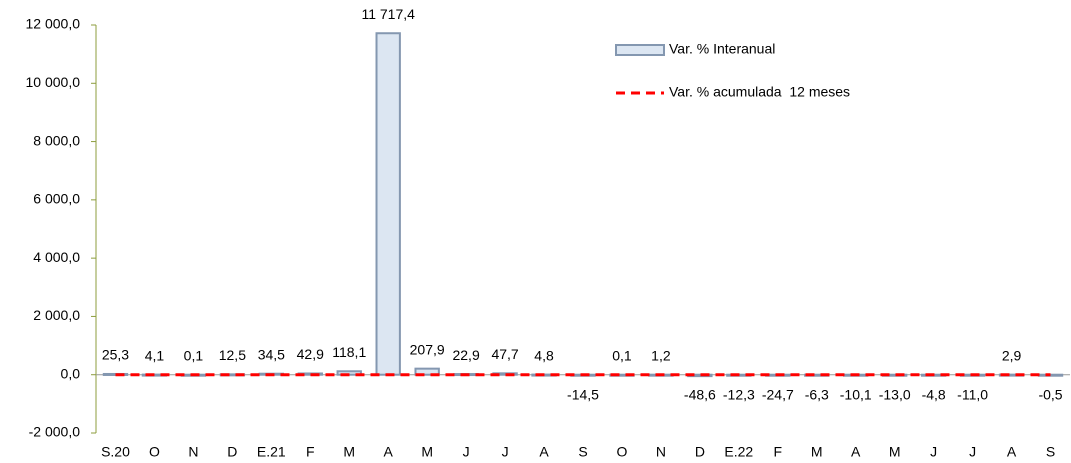 Image resolution: width=1071 pixels, height=463 pixels. Describe the element at coordinates (53, 82) in the screenshot. I see `y-tick-label: 10 000,0` at that location.